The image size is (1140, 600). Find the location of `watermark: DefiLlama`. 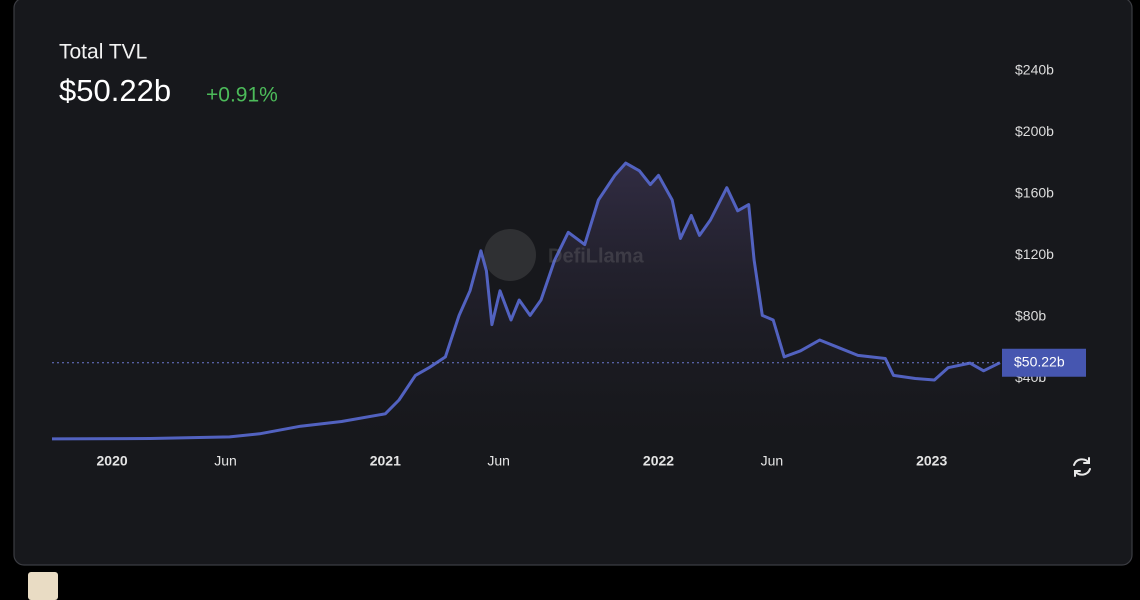

watermark: DefiLlama is located at coordinates (564, 255).